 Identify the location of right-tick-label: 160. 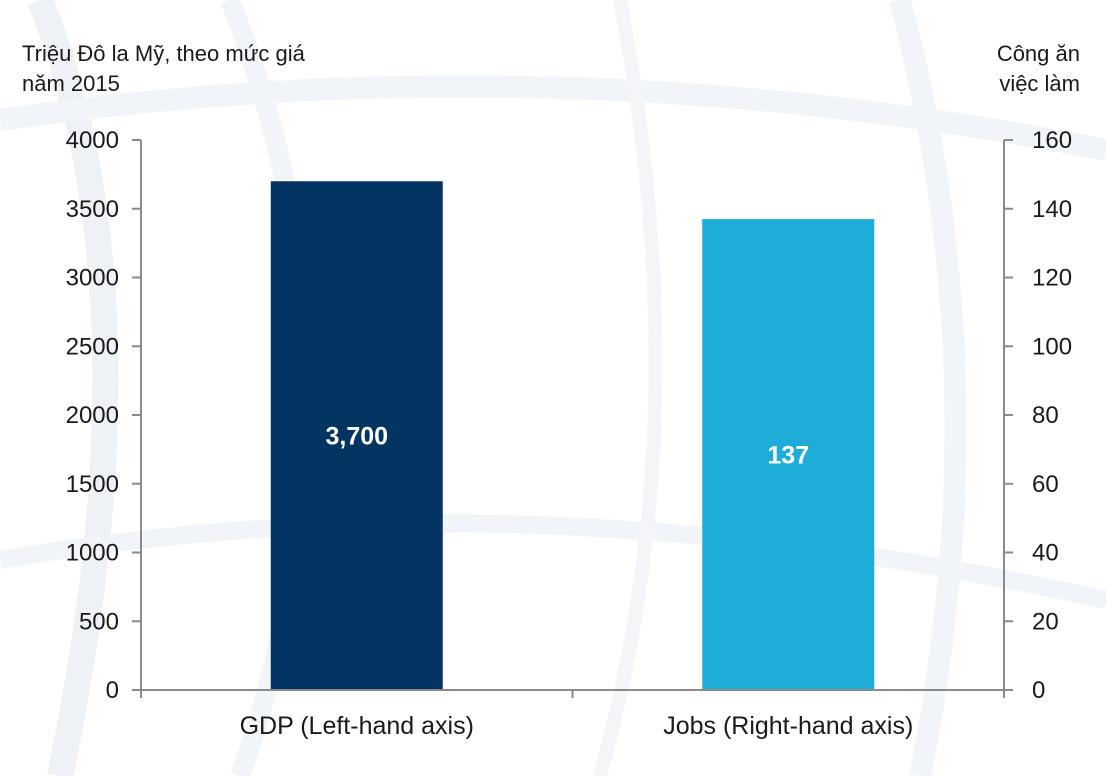
(1052, 140).